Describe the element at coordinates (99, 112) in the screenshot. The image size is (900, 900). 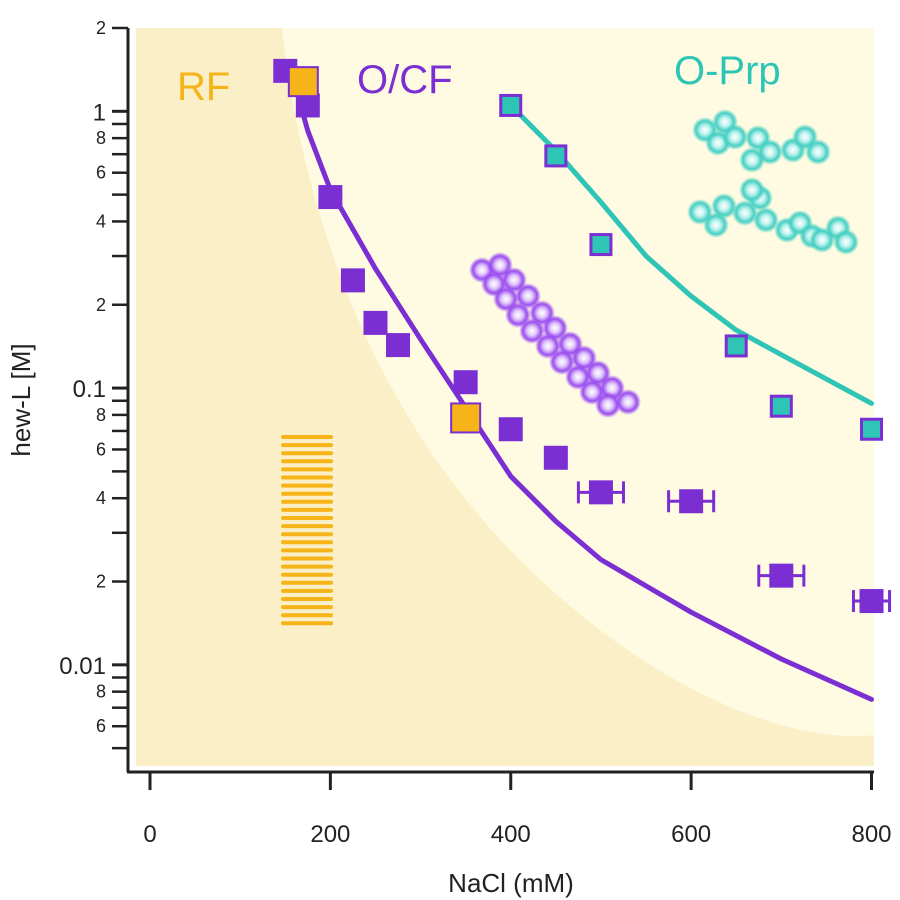
I see `y-major-tick-label: 1` at that location.